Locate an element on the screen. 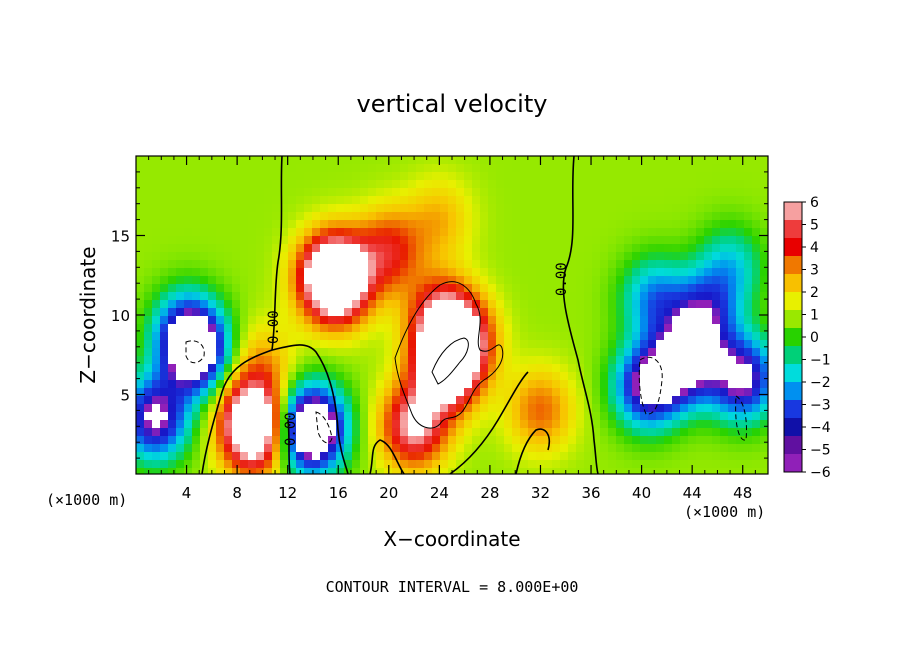  contour-line is located at coordinates (450, 361).